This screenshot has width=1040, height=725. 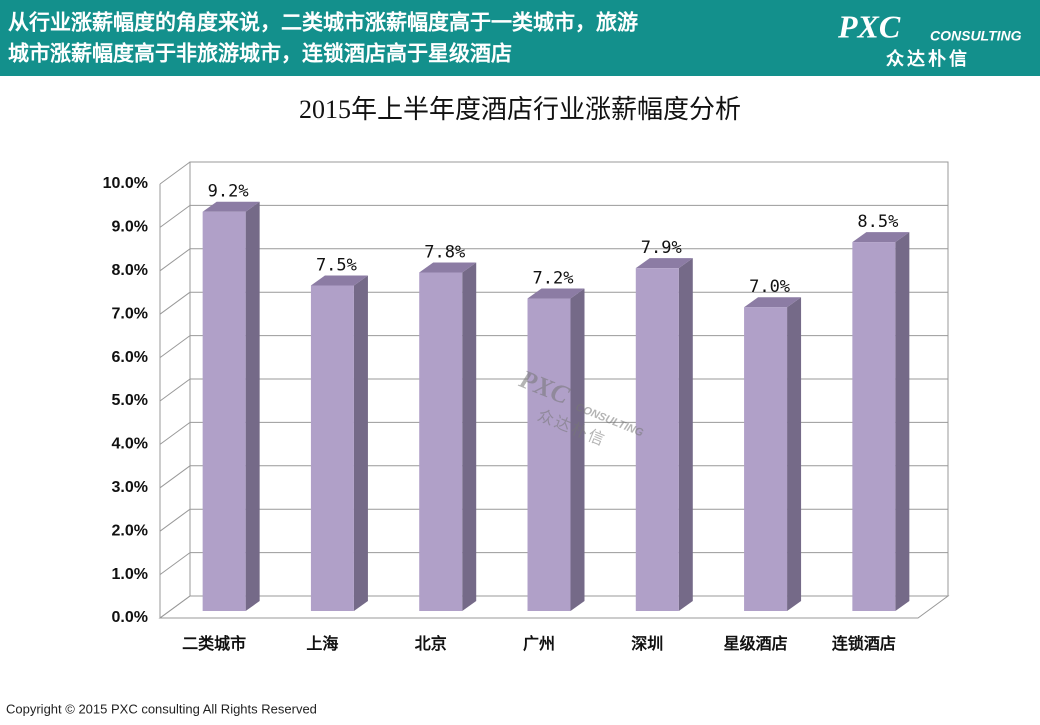 What do you see at coordinates (928, 58) in the screenshot?
I see `logo-cn: 众达朴信` at bounding box center [928, 58].